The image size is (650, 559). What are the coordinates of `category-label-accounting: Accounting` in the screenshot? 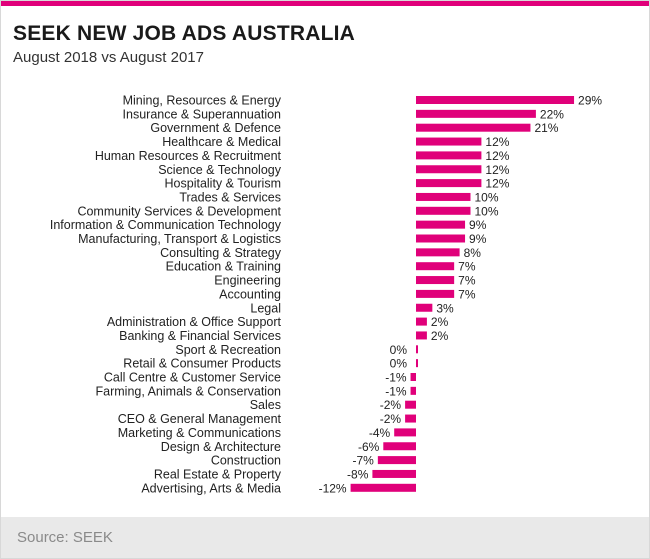 It's located at (250, 294).